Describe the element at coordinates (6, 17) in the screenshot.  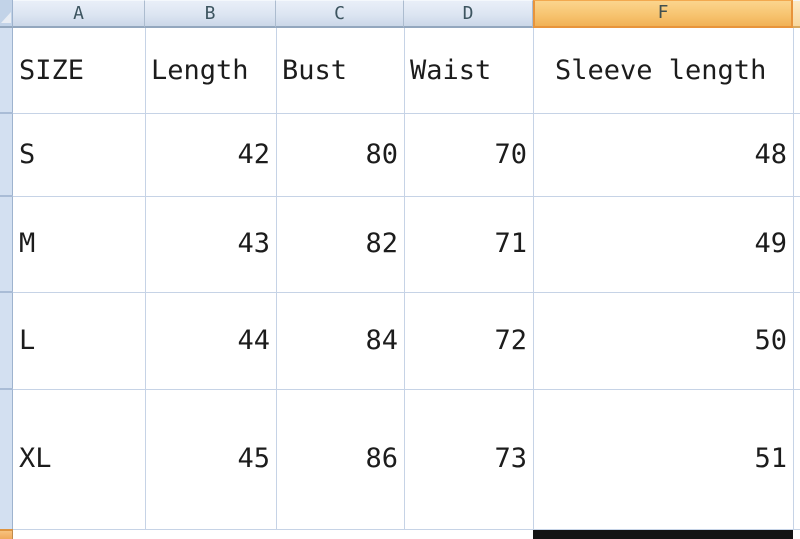
I see `select-all-triangle-icon` at that location.